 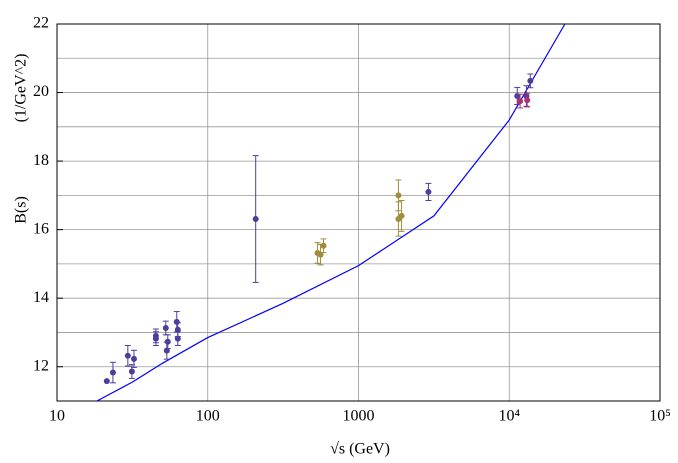 What do you see at coordinates (21, 88) in the screenshot?
I see `y-axis-unit: (1/GeV^2)` at bounding box center [21, 88].